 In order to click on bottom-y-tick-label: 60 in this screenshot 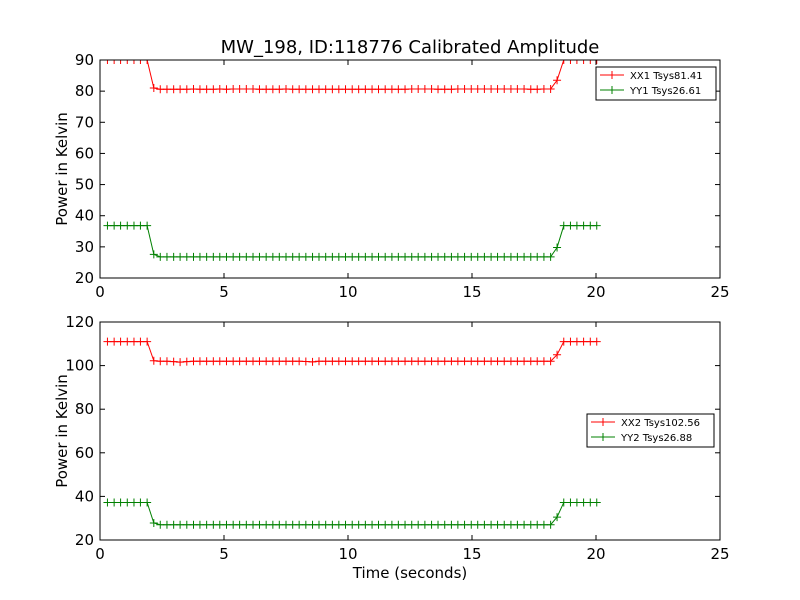, I will do `click(84, 453)`.